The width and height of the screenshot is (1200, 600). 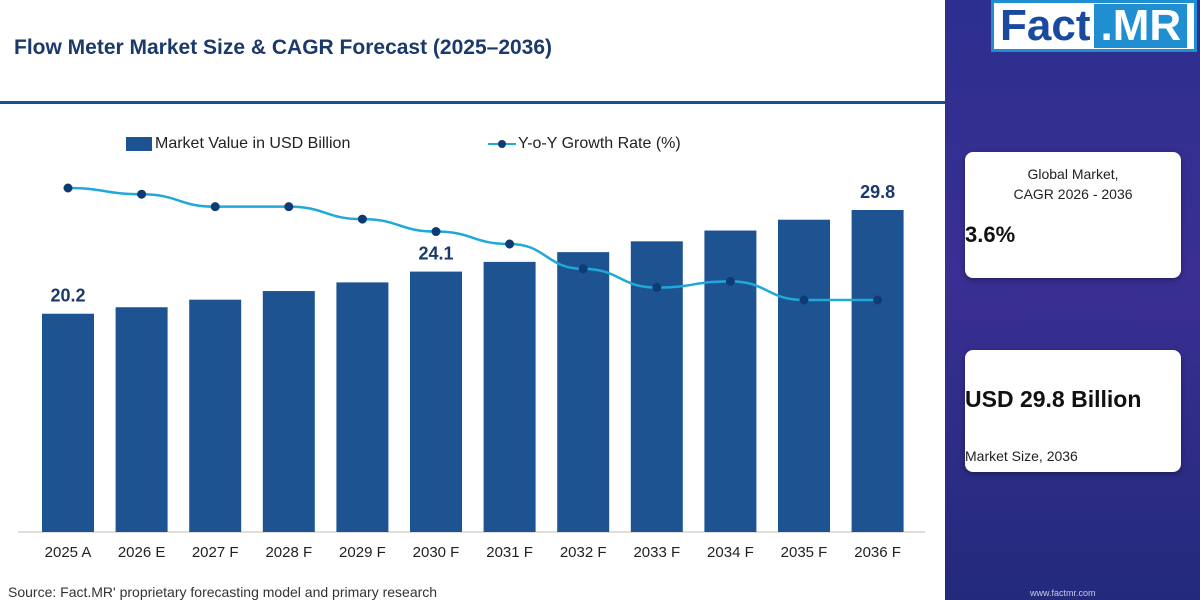 I want to click on growth-rate-point-2031-f, so click(x=510, y=244).